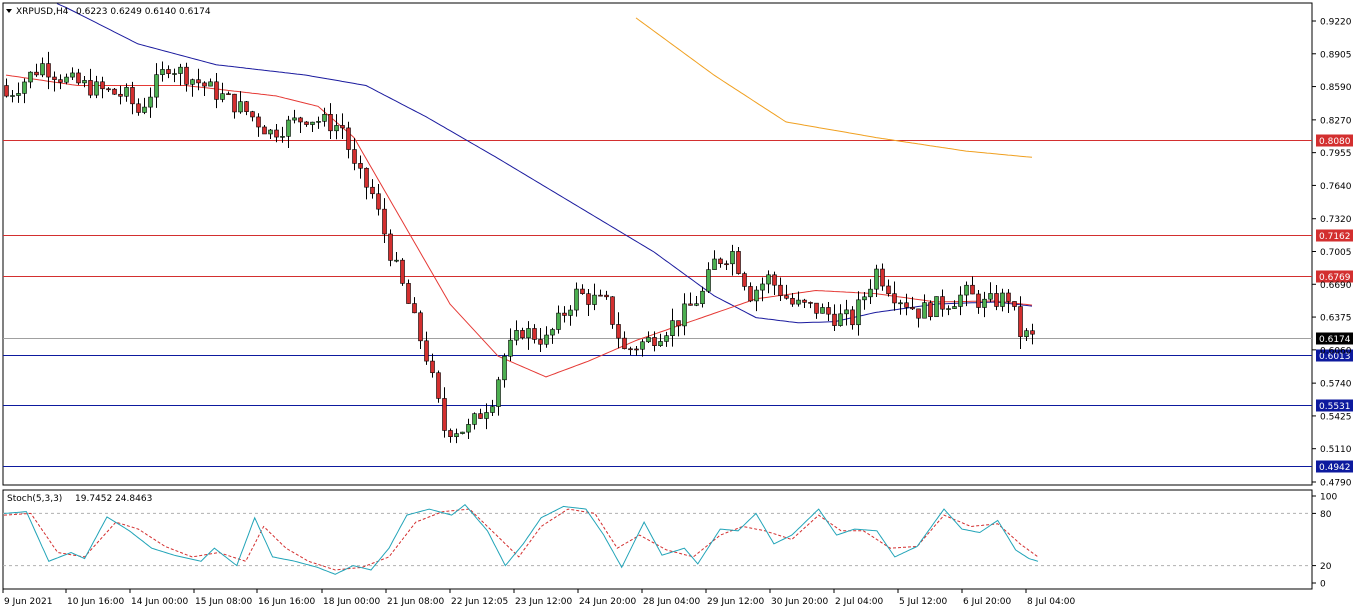  I want to click on price-tick-label: 0.5425, so click(1336, 417).